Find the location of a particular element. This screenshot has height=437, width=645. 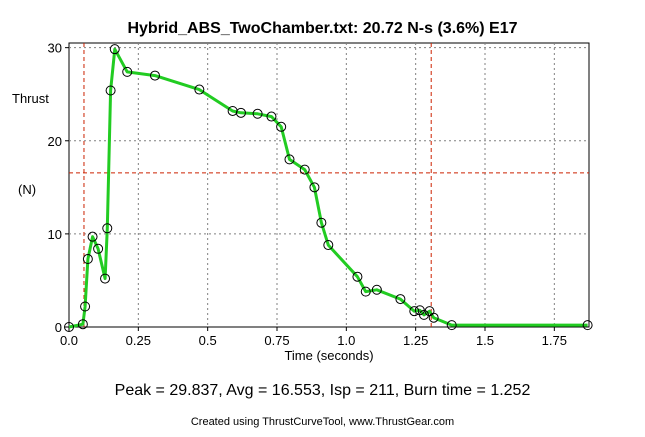

x-tick-label: 0.25 is located at coordinates (138, 340).